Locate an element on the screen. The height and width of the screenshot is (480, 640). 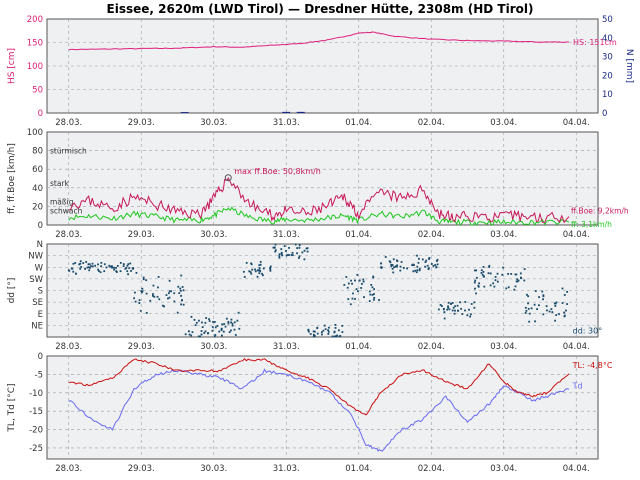
y2-tick-label: 40 is located at coordinates (607, 39).